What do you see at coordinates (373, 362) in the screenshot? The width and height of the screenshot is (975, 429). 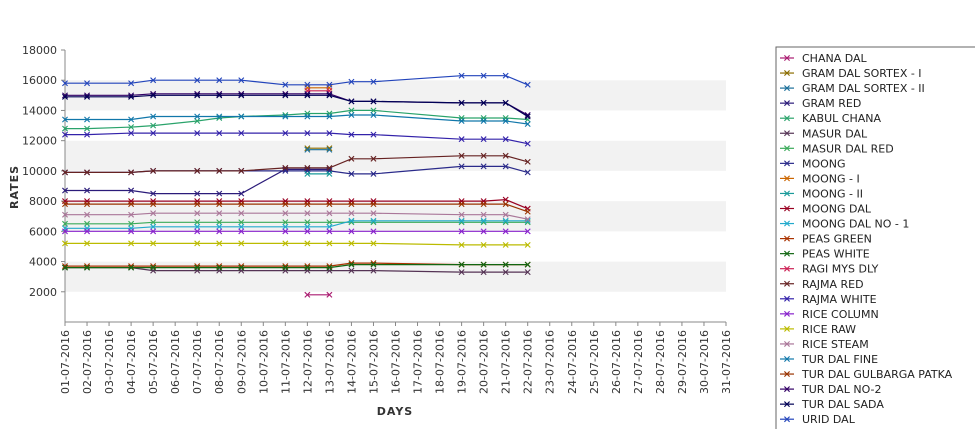 I see `x-tick-label: 15-07-2016` at bounding box center [373, 362].